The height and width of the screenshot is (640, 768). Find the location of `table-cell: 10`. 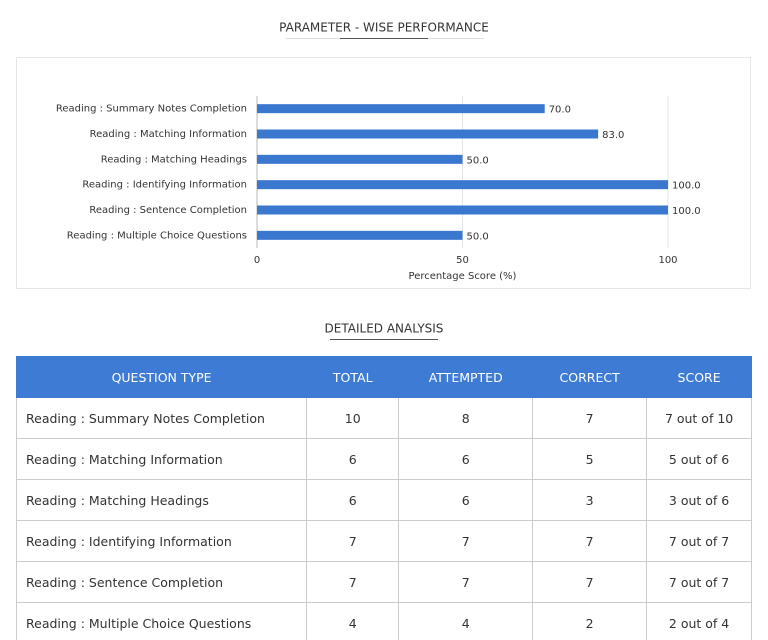

table-cell: 10 is located at coordinates (353, 418).